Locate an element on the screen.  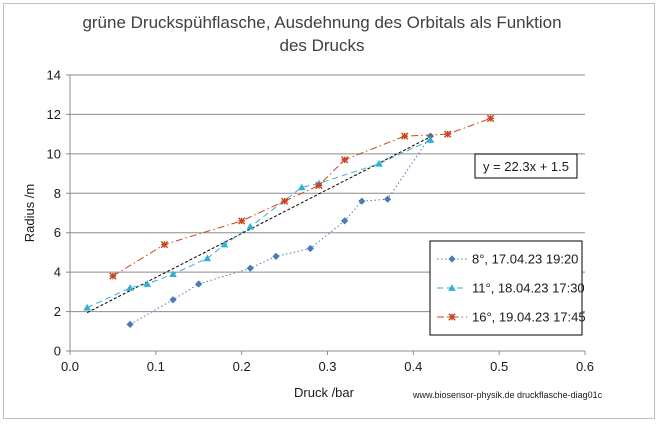
legend-box is located at coordinates (506, 288).